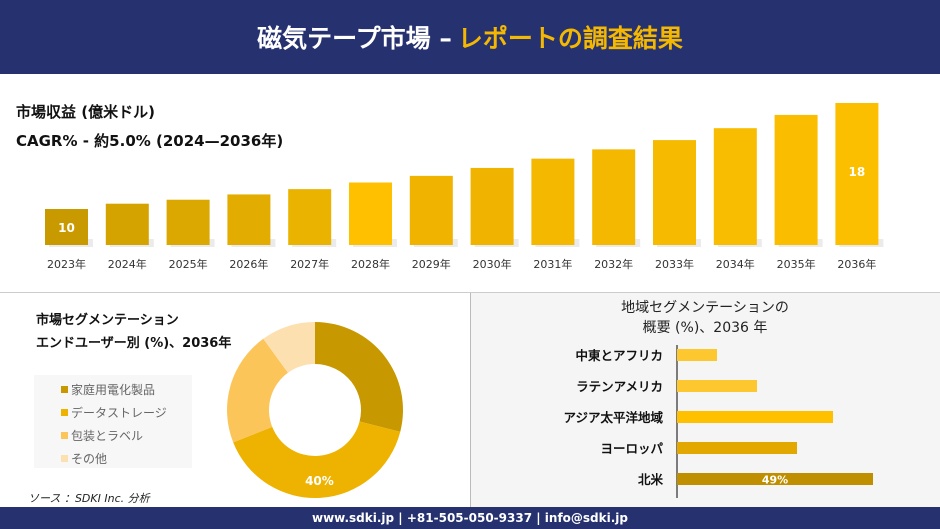  Describe the element at coordinates (66, 264) in the screenshot. I see `x-tick-label: 2023年` at that location.